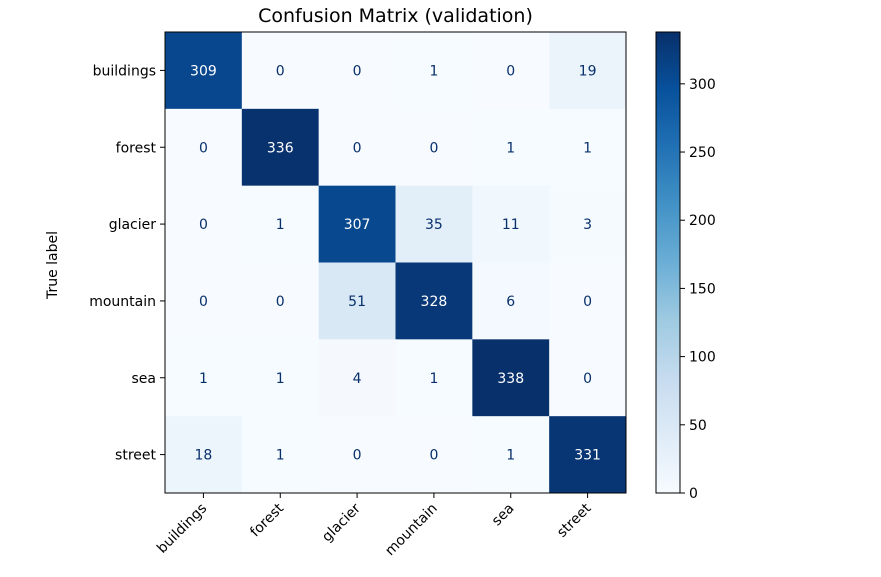  What do you see at coordinates (53, 265) in the screenshot?
I see `y-axis-label: True label` at bounding box center [53, 265].